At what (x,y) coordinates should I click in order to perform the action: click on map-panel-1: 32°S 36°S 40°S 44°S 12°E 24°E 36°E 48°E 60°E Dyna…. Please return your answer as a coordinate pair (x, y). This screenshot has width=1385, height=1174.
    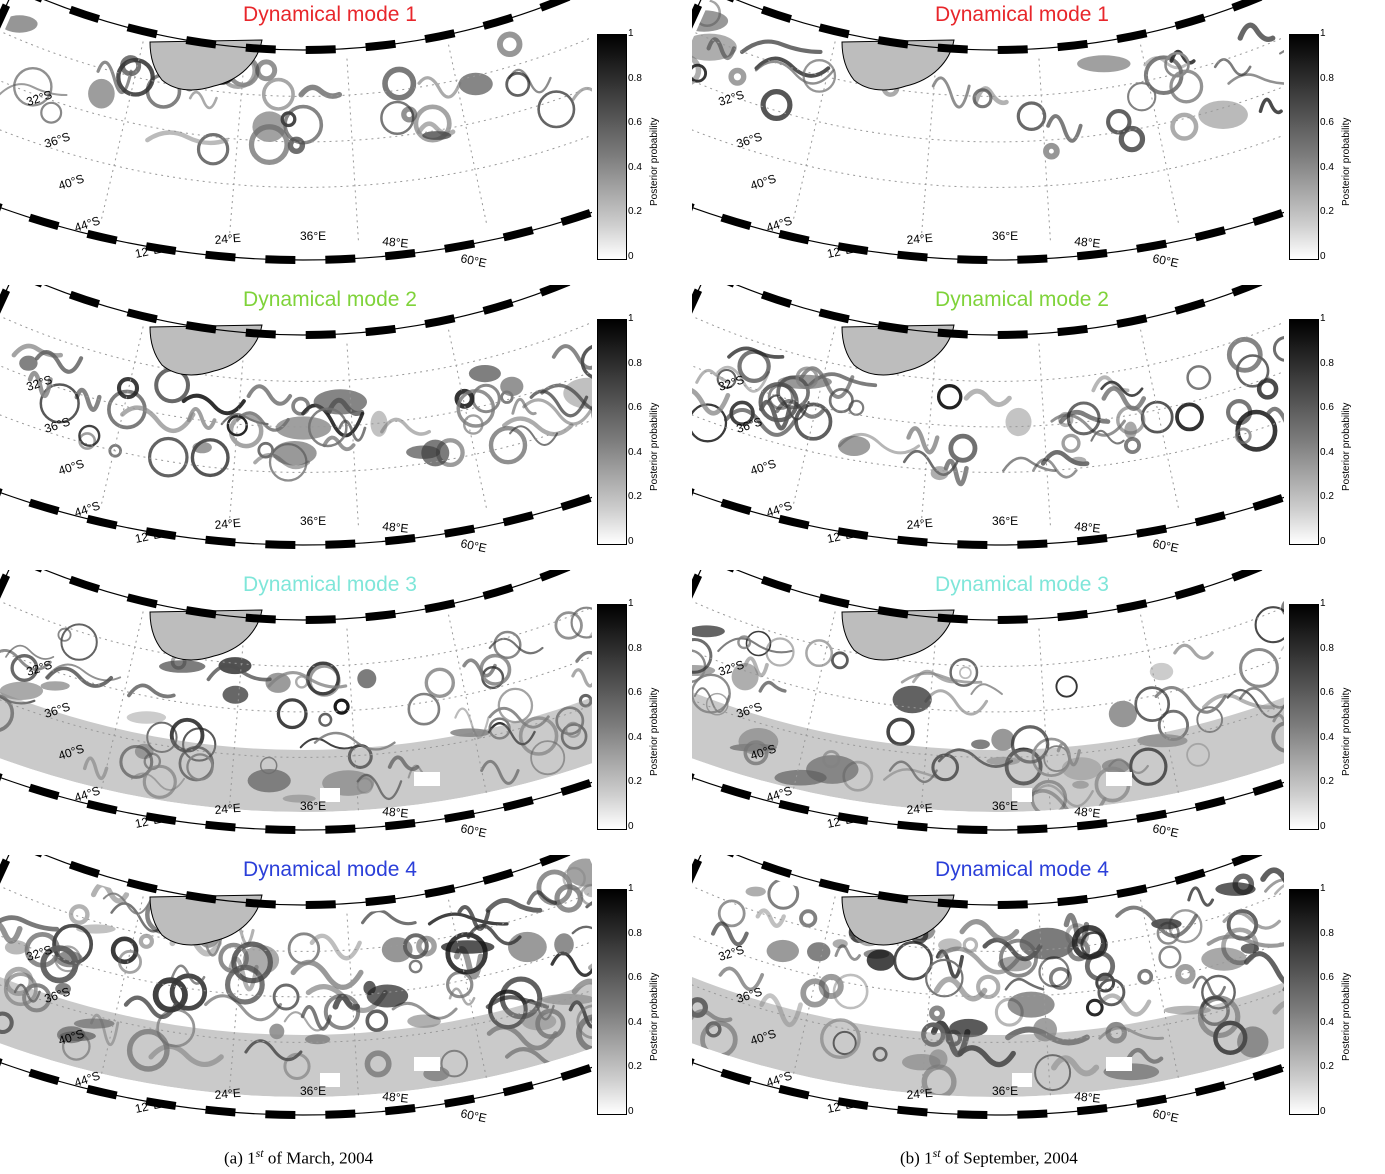
    Looking at the image, I should click on (1038, 142).